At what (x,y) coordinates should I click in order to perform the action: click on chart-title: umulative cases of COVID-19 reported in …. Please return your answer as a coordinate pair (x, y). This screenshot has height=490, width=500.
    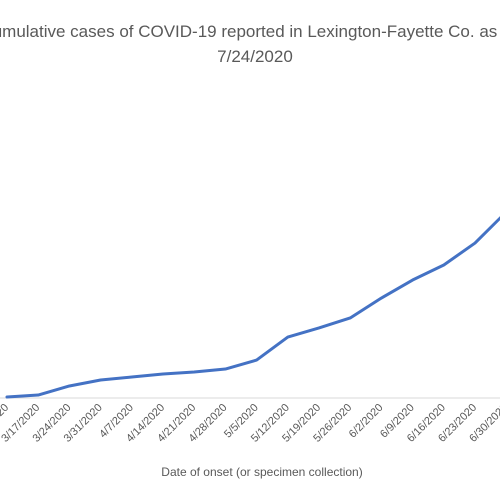
    Looking at the image, I should click on (248, 31).